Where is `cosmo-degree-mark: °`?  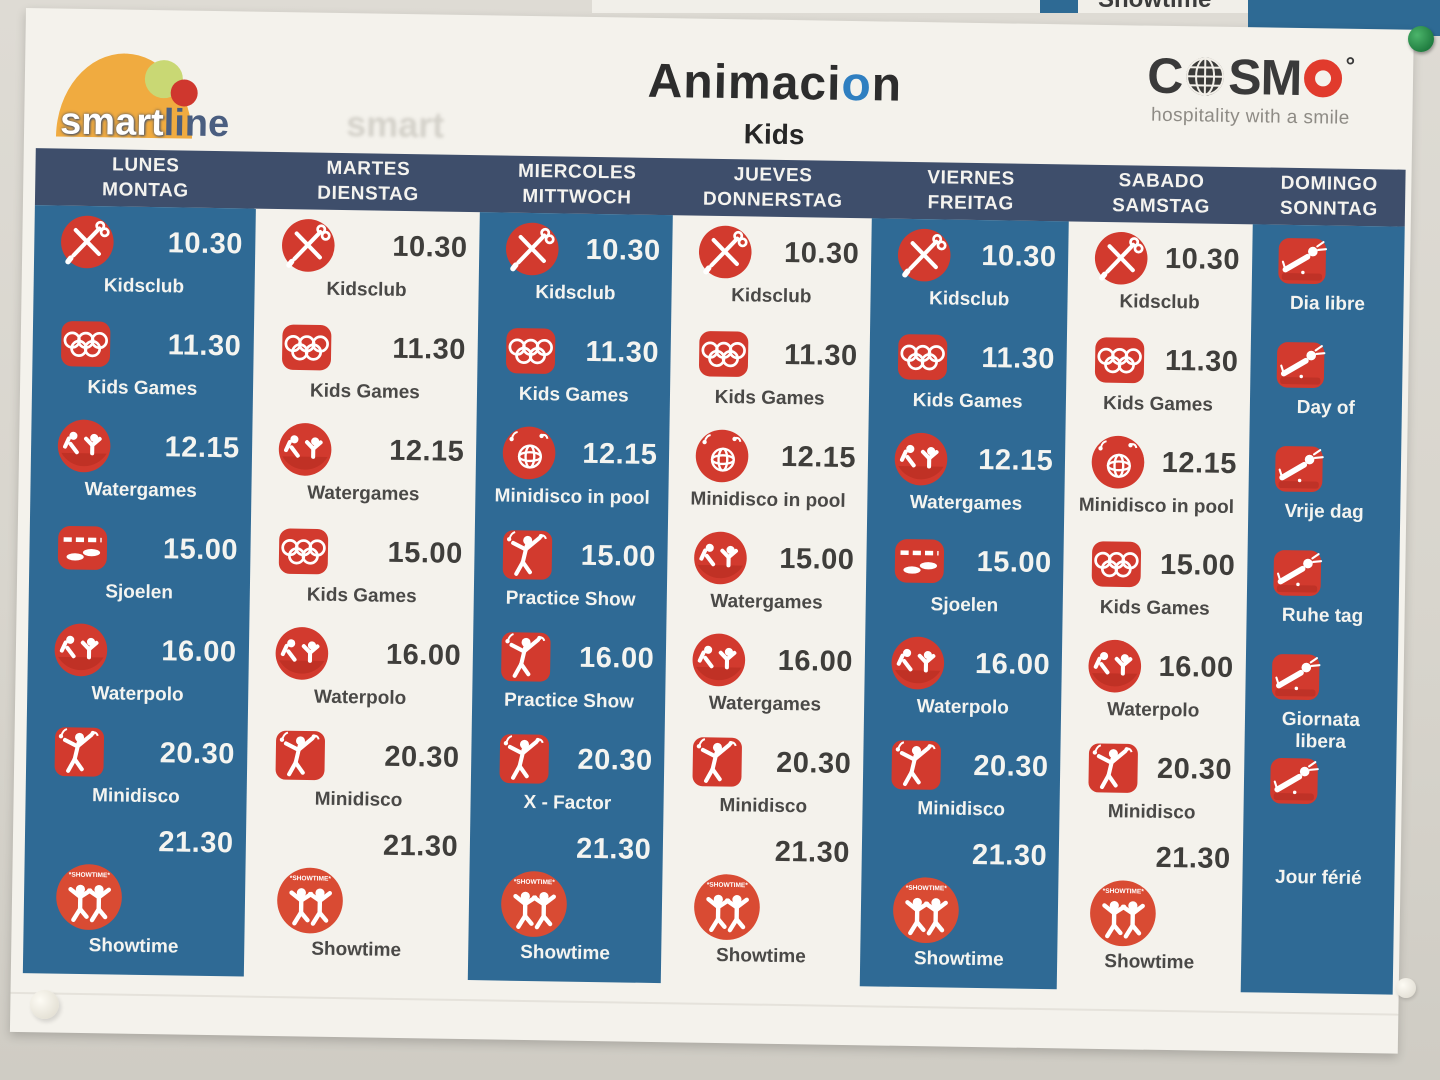 cosmo-degree-mark: ° is located at coordinates (1350, 66).